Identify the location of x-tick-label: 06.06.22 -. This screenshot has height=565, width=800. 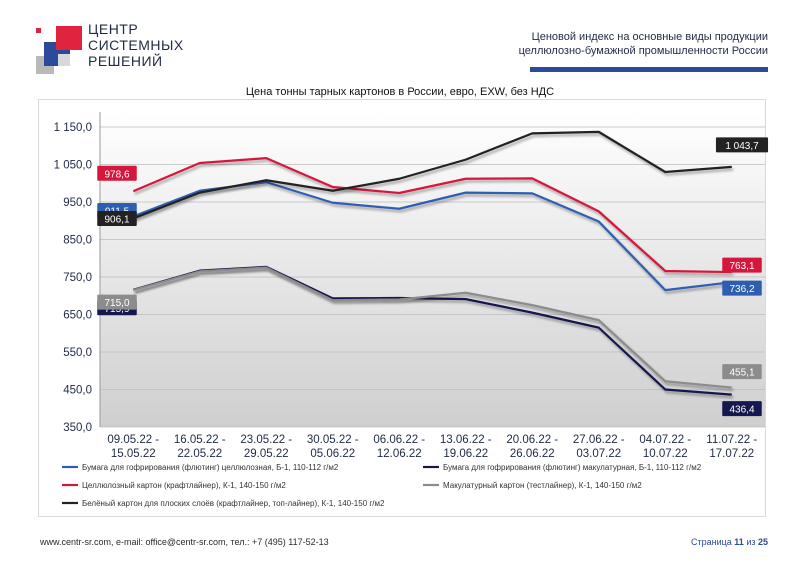
(399, 440).